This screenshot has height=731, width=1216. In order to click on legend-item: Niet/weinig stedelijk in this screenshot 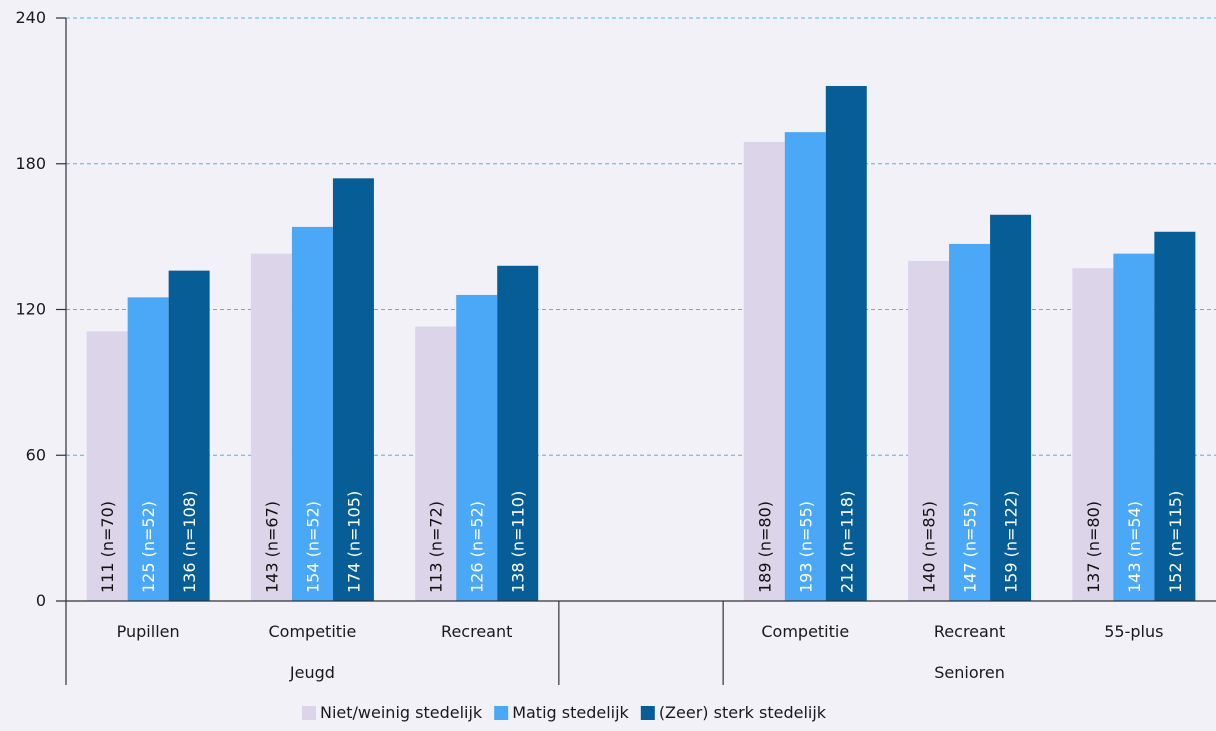, I will do `click(392, 712)`.